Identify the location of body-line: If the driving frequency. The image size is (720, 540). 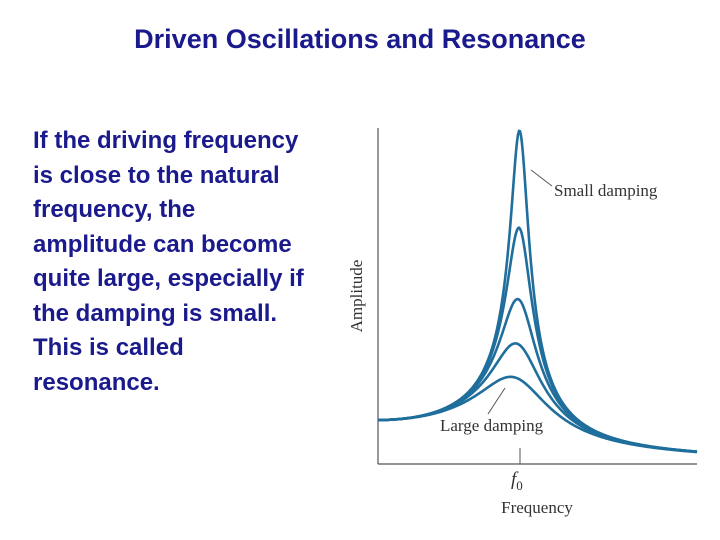
(166, 140).